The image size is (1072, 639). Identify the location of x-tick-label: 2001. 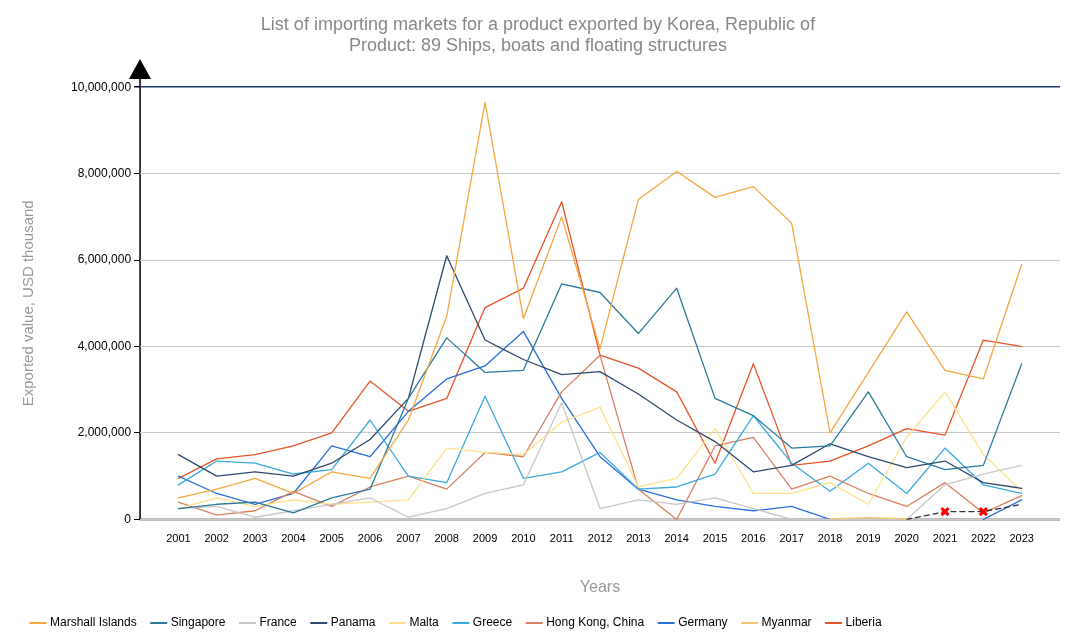
(178, 537).